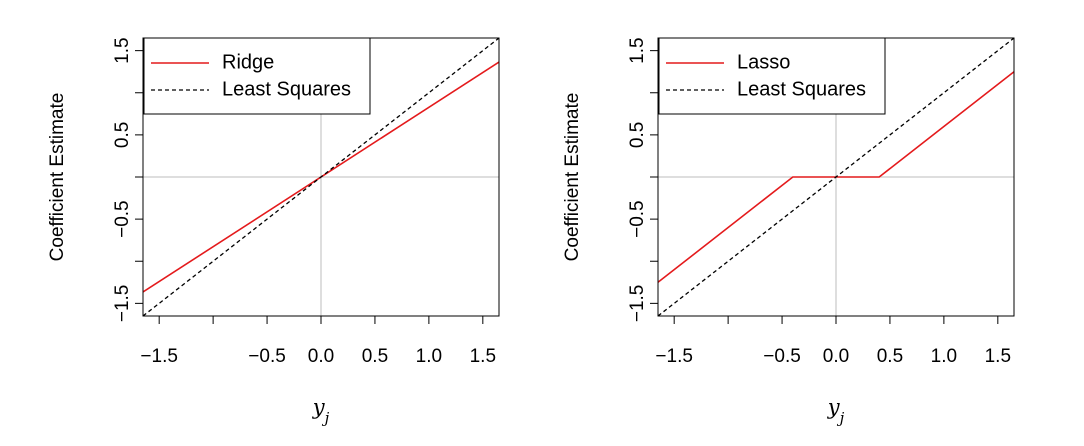 The width and height of the screenshot is (1084, 446). What do you see at coordinates (321, 411) in the screenshot?
I see `ridge-x-axis-title: yj` at bounding box center [321, 411].